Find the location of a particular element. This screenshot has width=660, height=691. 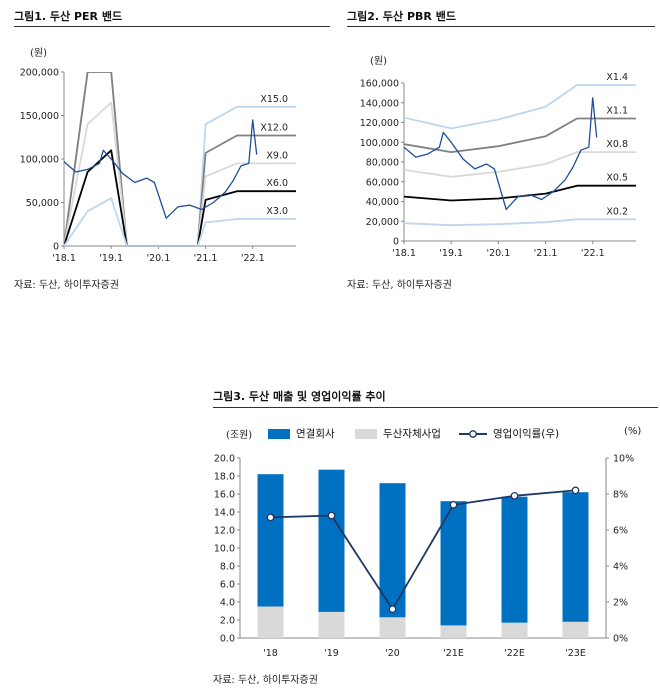

pbr-y-tick-label: 100,000 is located at coordinates (379, 143).